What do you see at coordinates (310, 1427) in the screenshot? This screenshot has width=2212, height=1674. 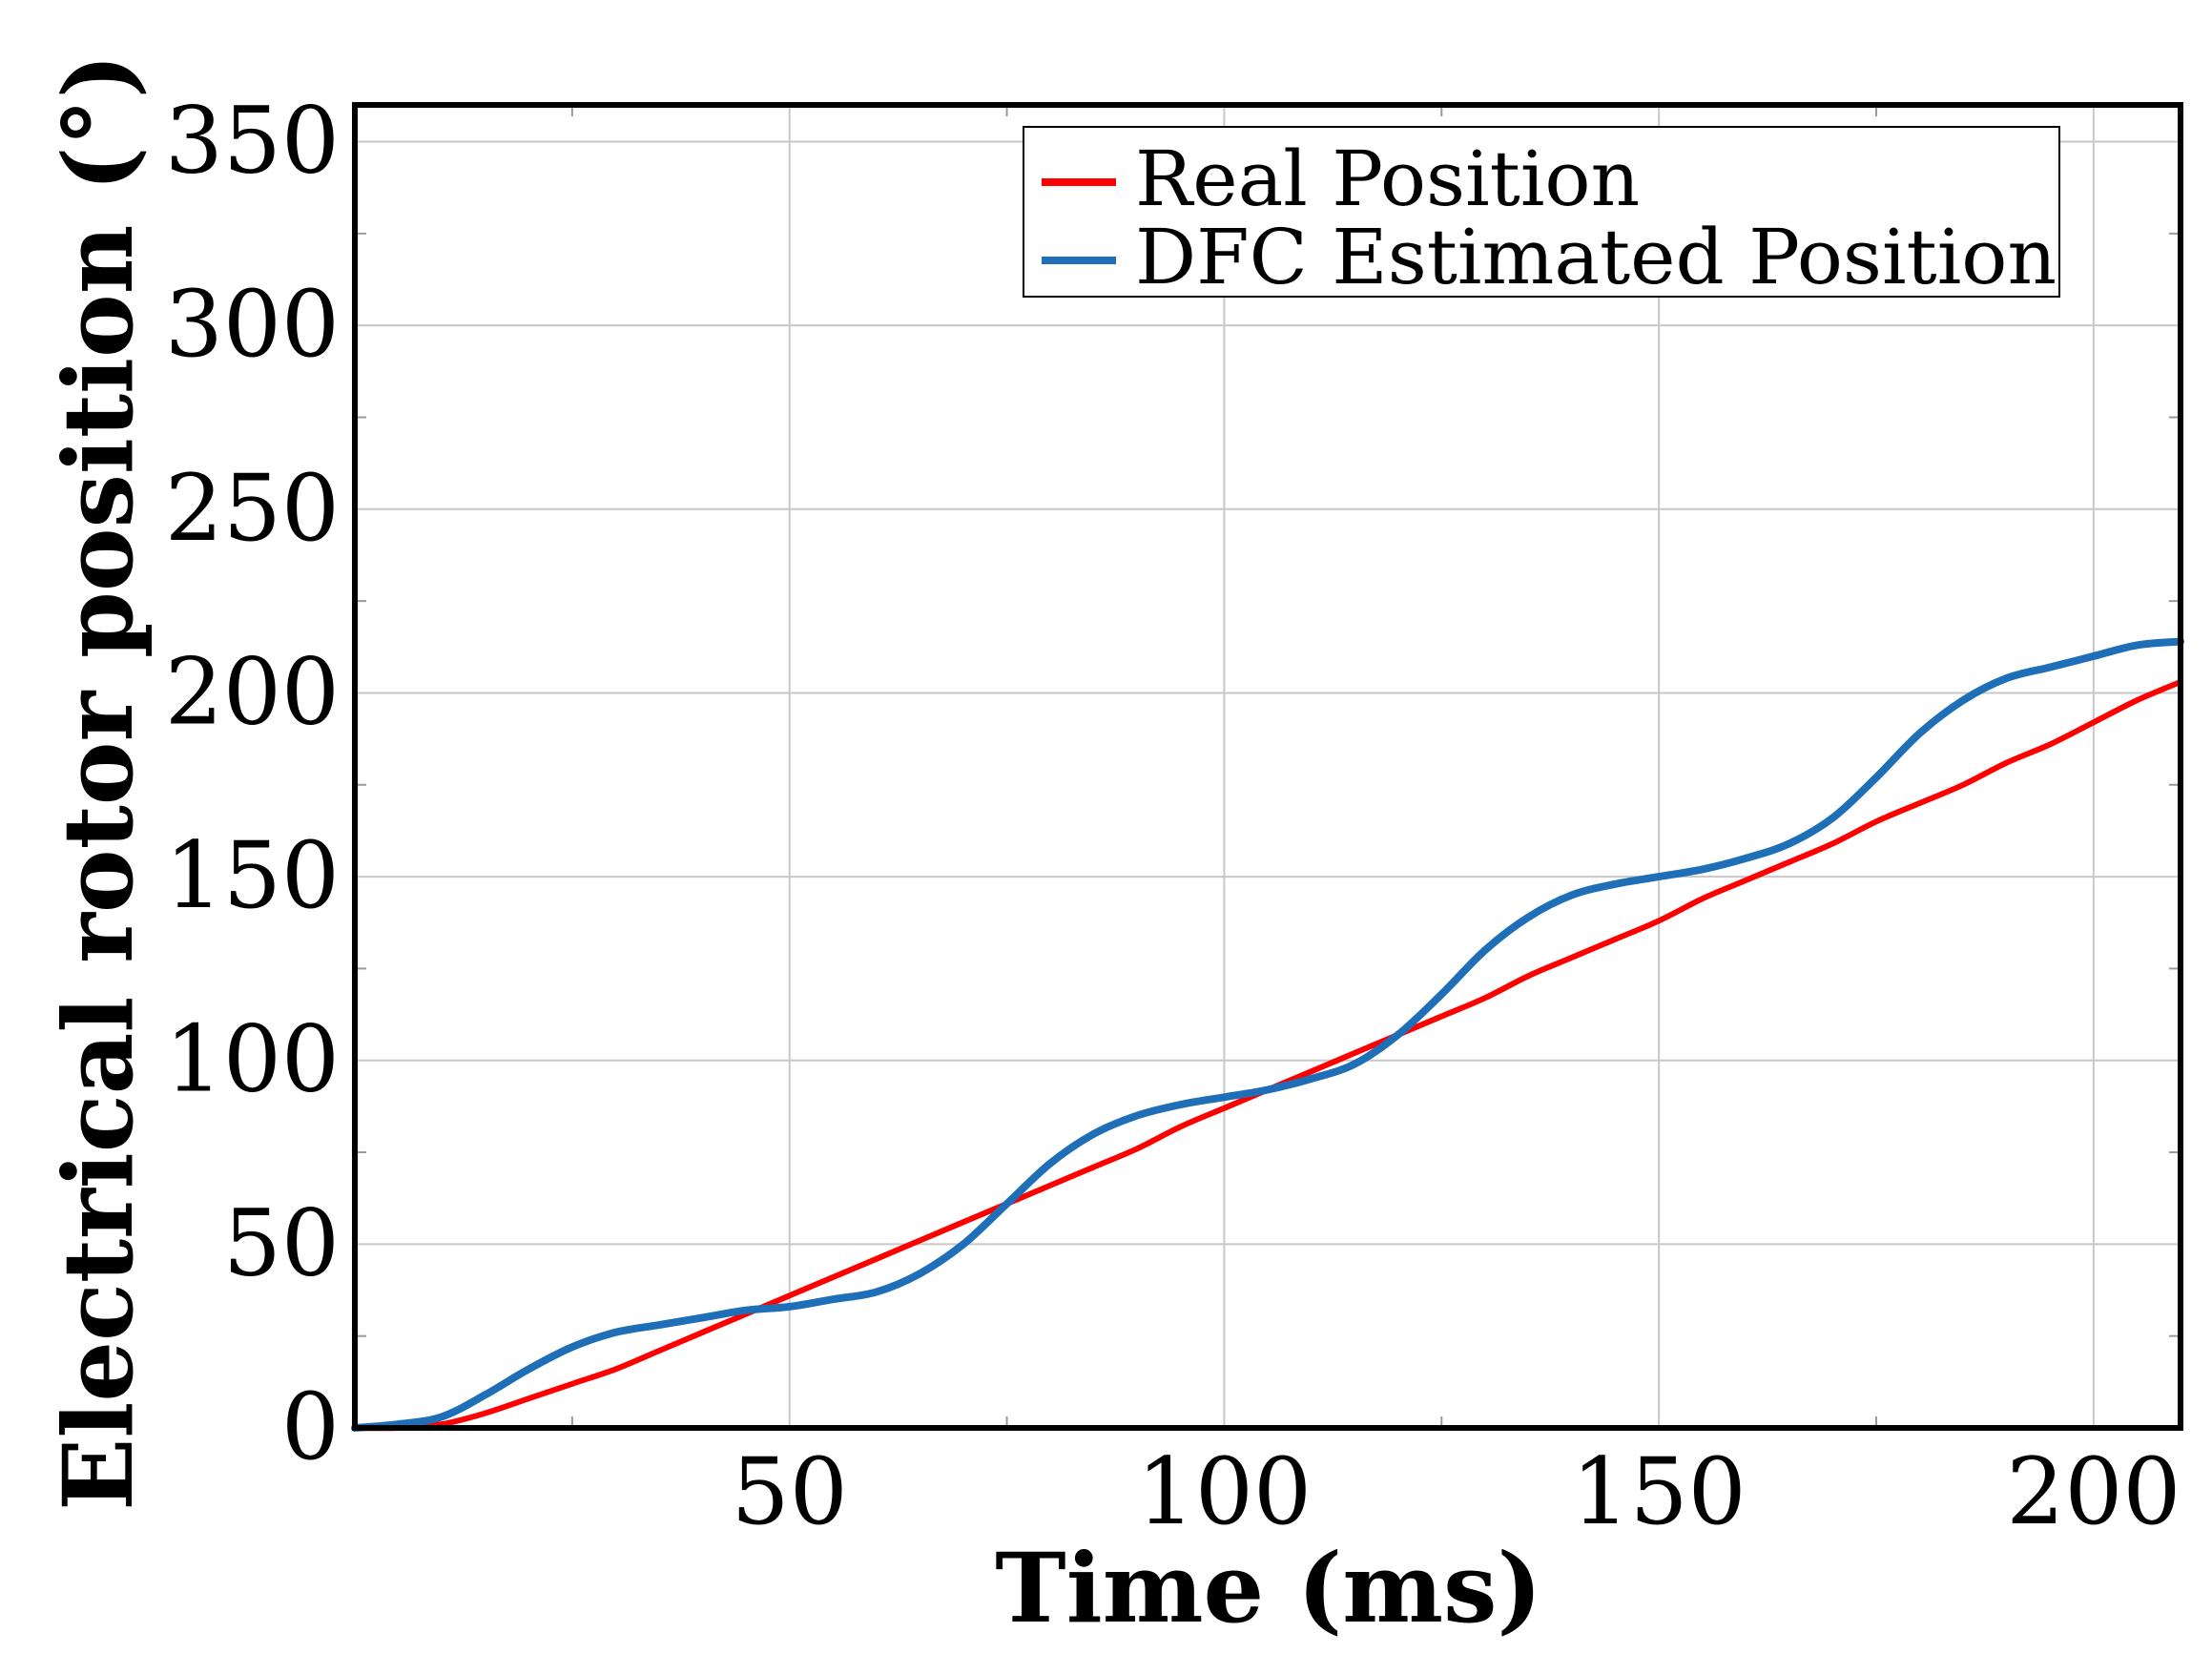 I see `y-tick-label: 0` at bounding box center [310, 1427].